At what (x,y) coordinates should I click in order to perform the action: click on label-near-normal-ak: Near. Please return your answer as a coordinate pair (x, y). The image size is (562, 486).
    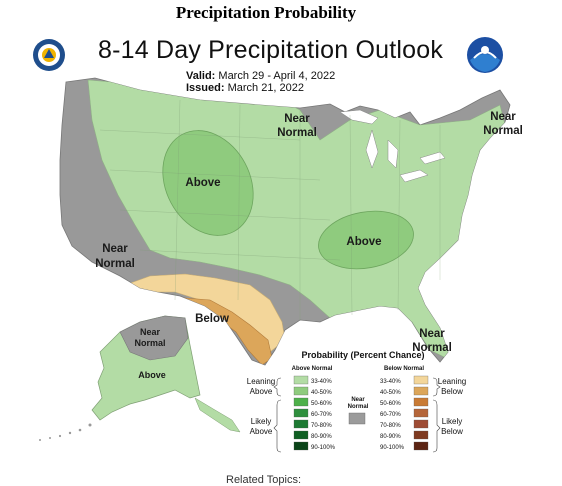
    Looking at the image, I should click on (150, 332).